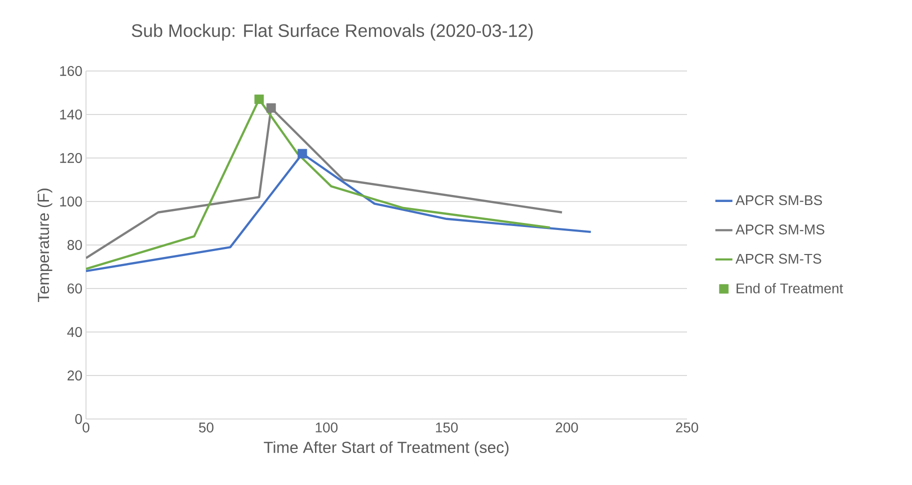  Describe the element at coordinates (327, 427) in the screenshot. I see `x-tick-label: 100` at that location.